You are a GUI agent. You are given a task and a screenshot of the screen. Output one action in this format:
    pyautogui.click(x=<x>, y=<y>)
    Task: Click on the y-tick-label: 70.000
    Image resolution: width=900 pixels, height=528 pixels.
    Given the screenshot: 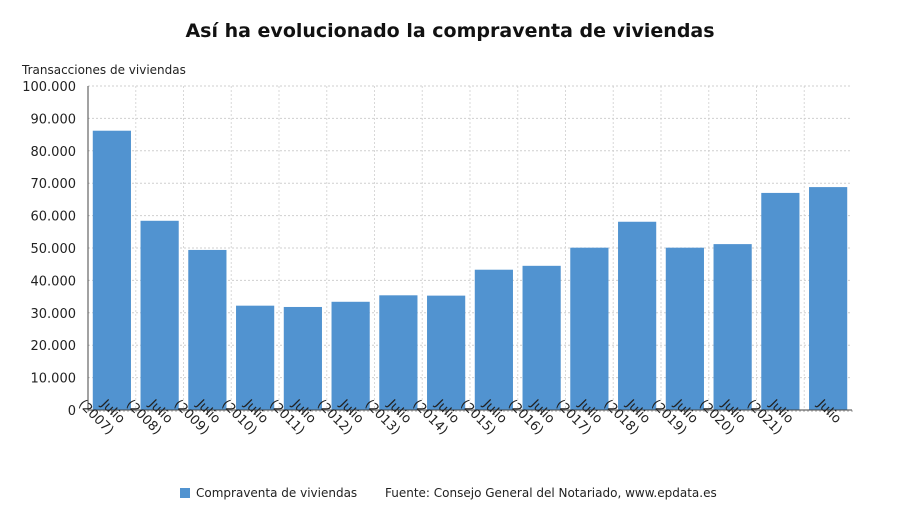 What is the action you would take?
    pyautogui.click(x=54, y=184)
    